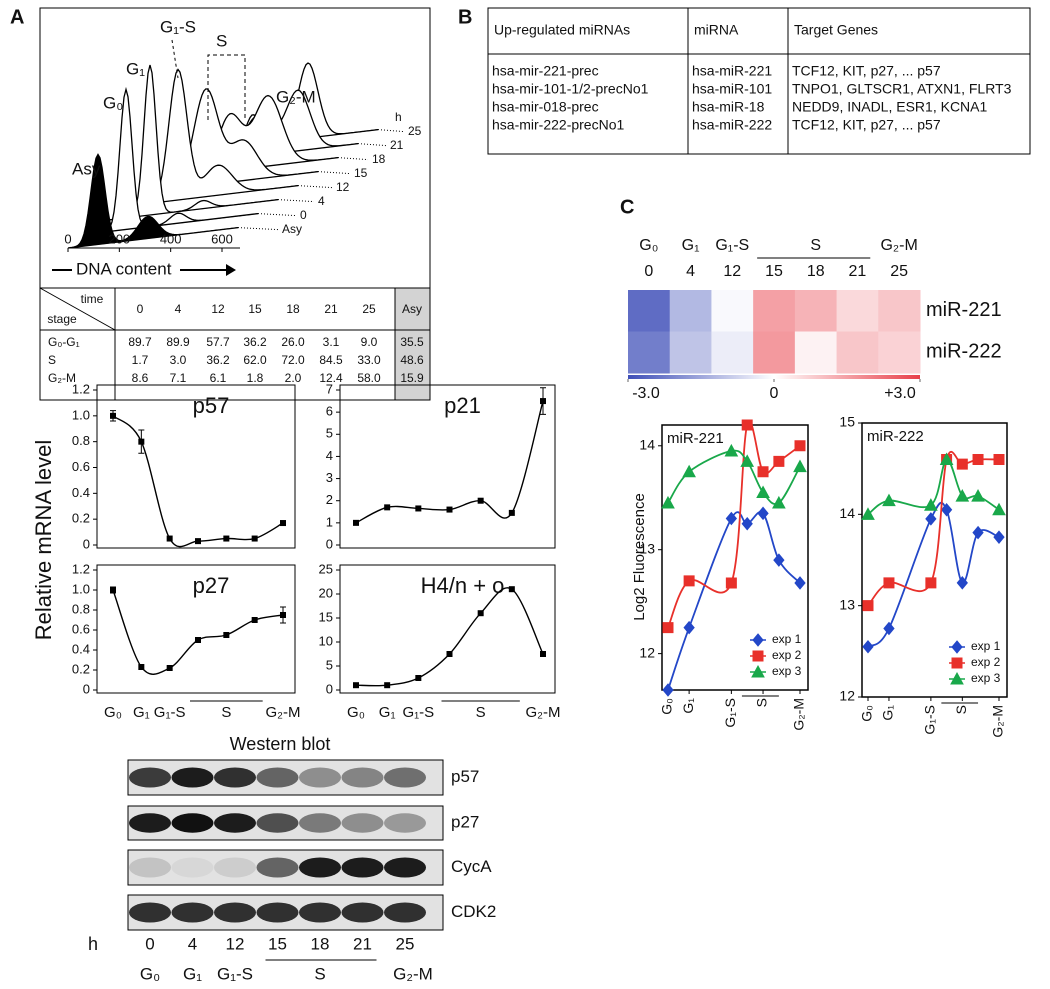  What do you see at coordinates (321, 201) in the screenshot?
I see `flow-depth-label: 4` at bounding box center [321, 201].